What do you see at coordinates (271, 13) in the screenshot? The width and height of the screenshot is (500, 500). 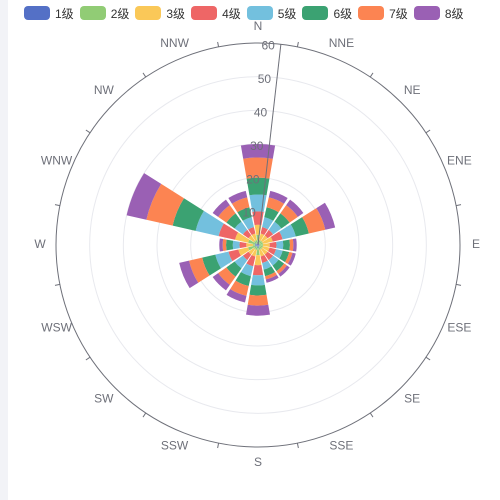 I see `legend-item-5: 5级` at bounding box center [271, 13].